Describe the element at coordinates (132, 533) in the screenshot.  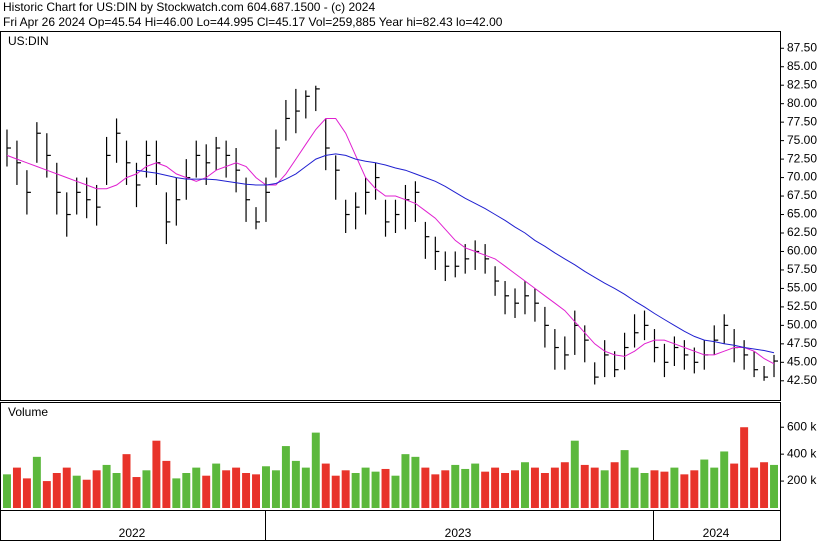
I see `x-tick-label: 2022` at that location.